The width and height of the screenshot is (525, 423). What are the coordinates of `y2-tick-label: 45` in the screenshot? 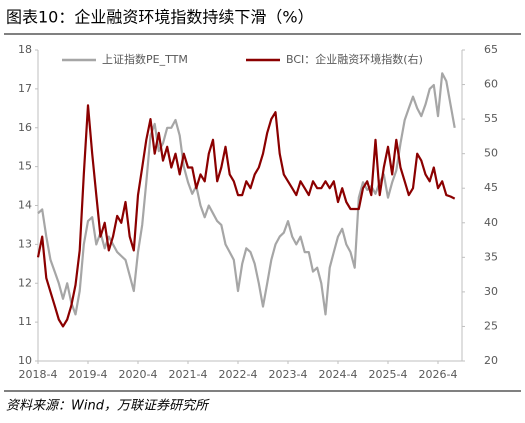 It's located at (491, 187).